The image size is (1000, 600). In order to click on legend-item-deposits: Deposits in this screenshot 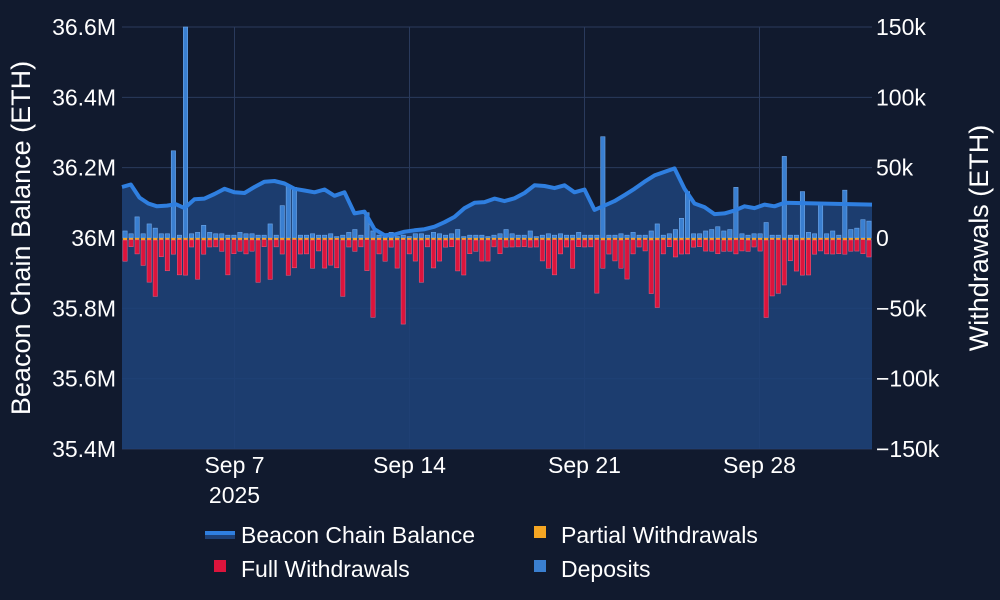, I will do `click(592, 569)`.